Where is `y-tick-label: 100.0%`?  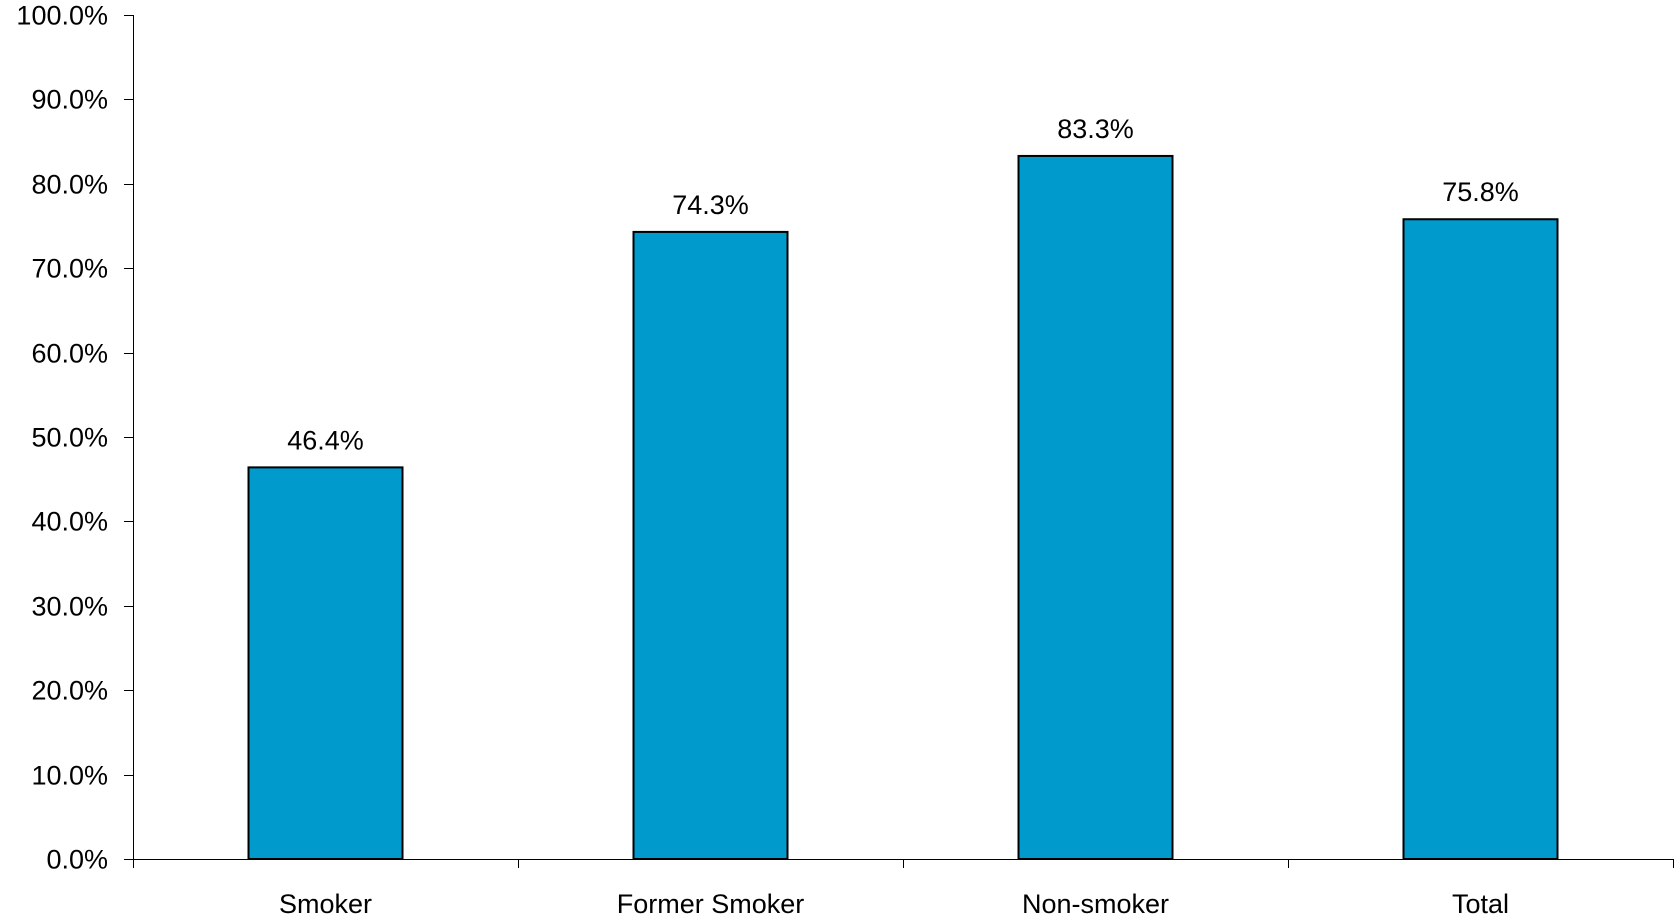 y-tick-label: 100.0% is located at coordinates (62, 16).